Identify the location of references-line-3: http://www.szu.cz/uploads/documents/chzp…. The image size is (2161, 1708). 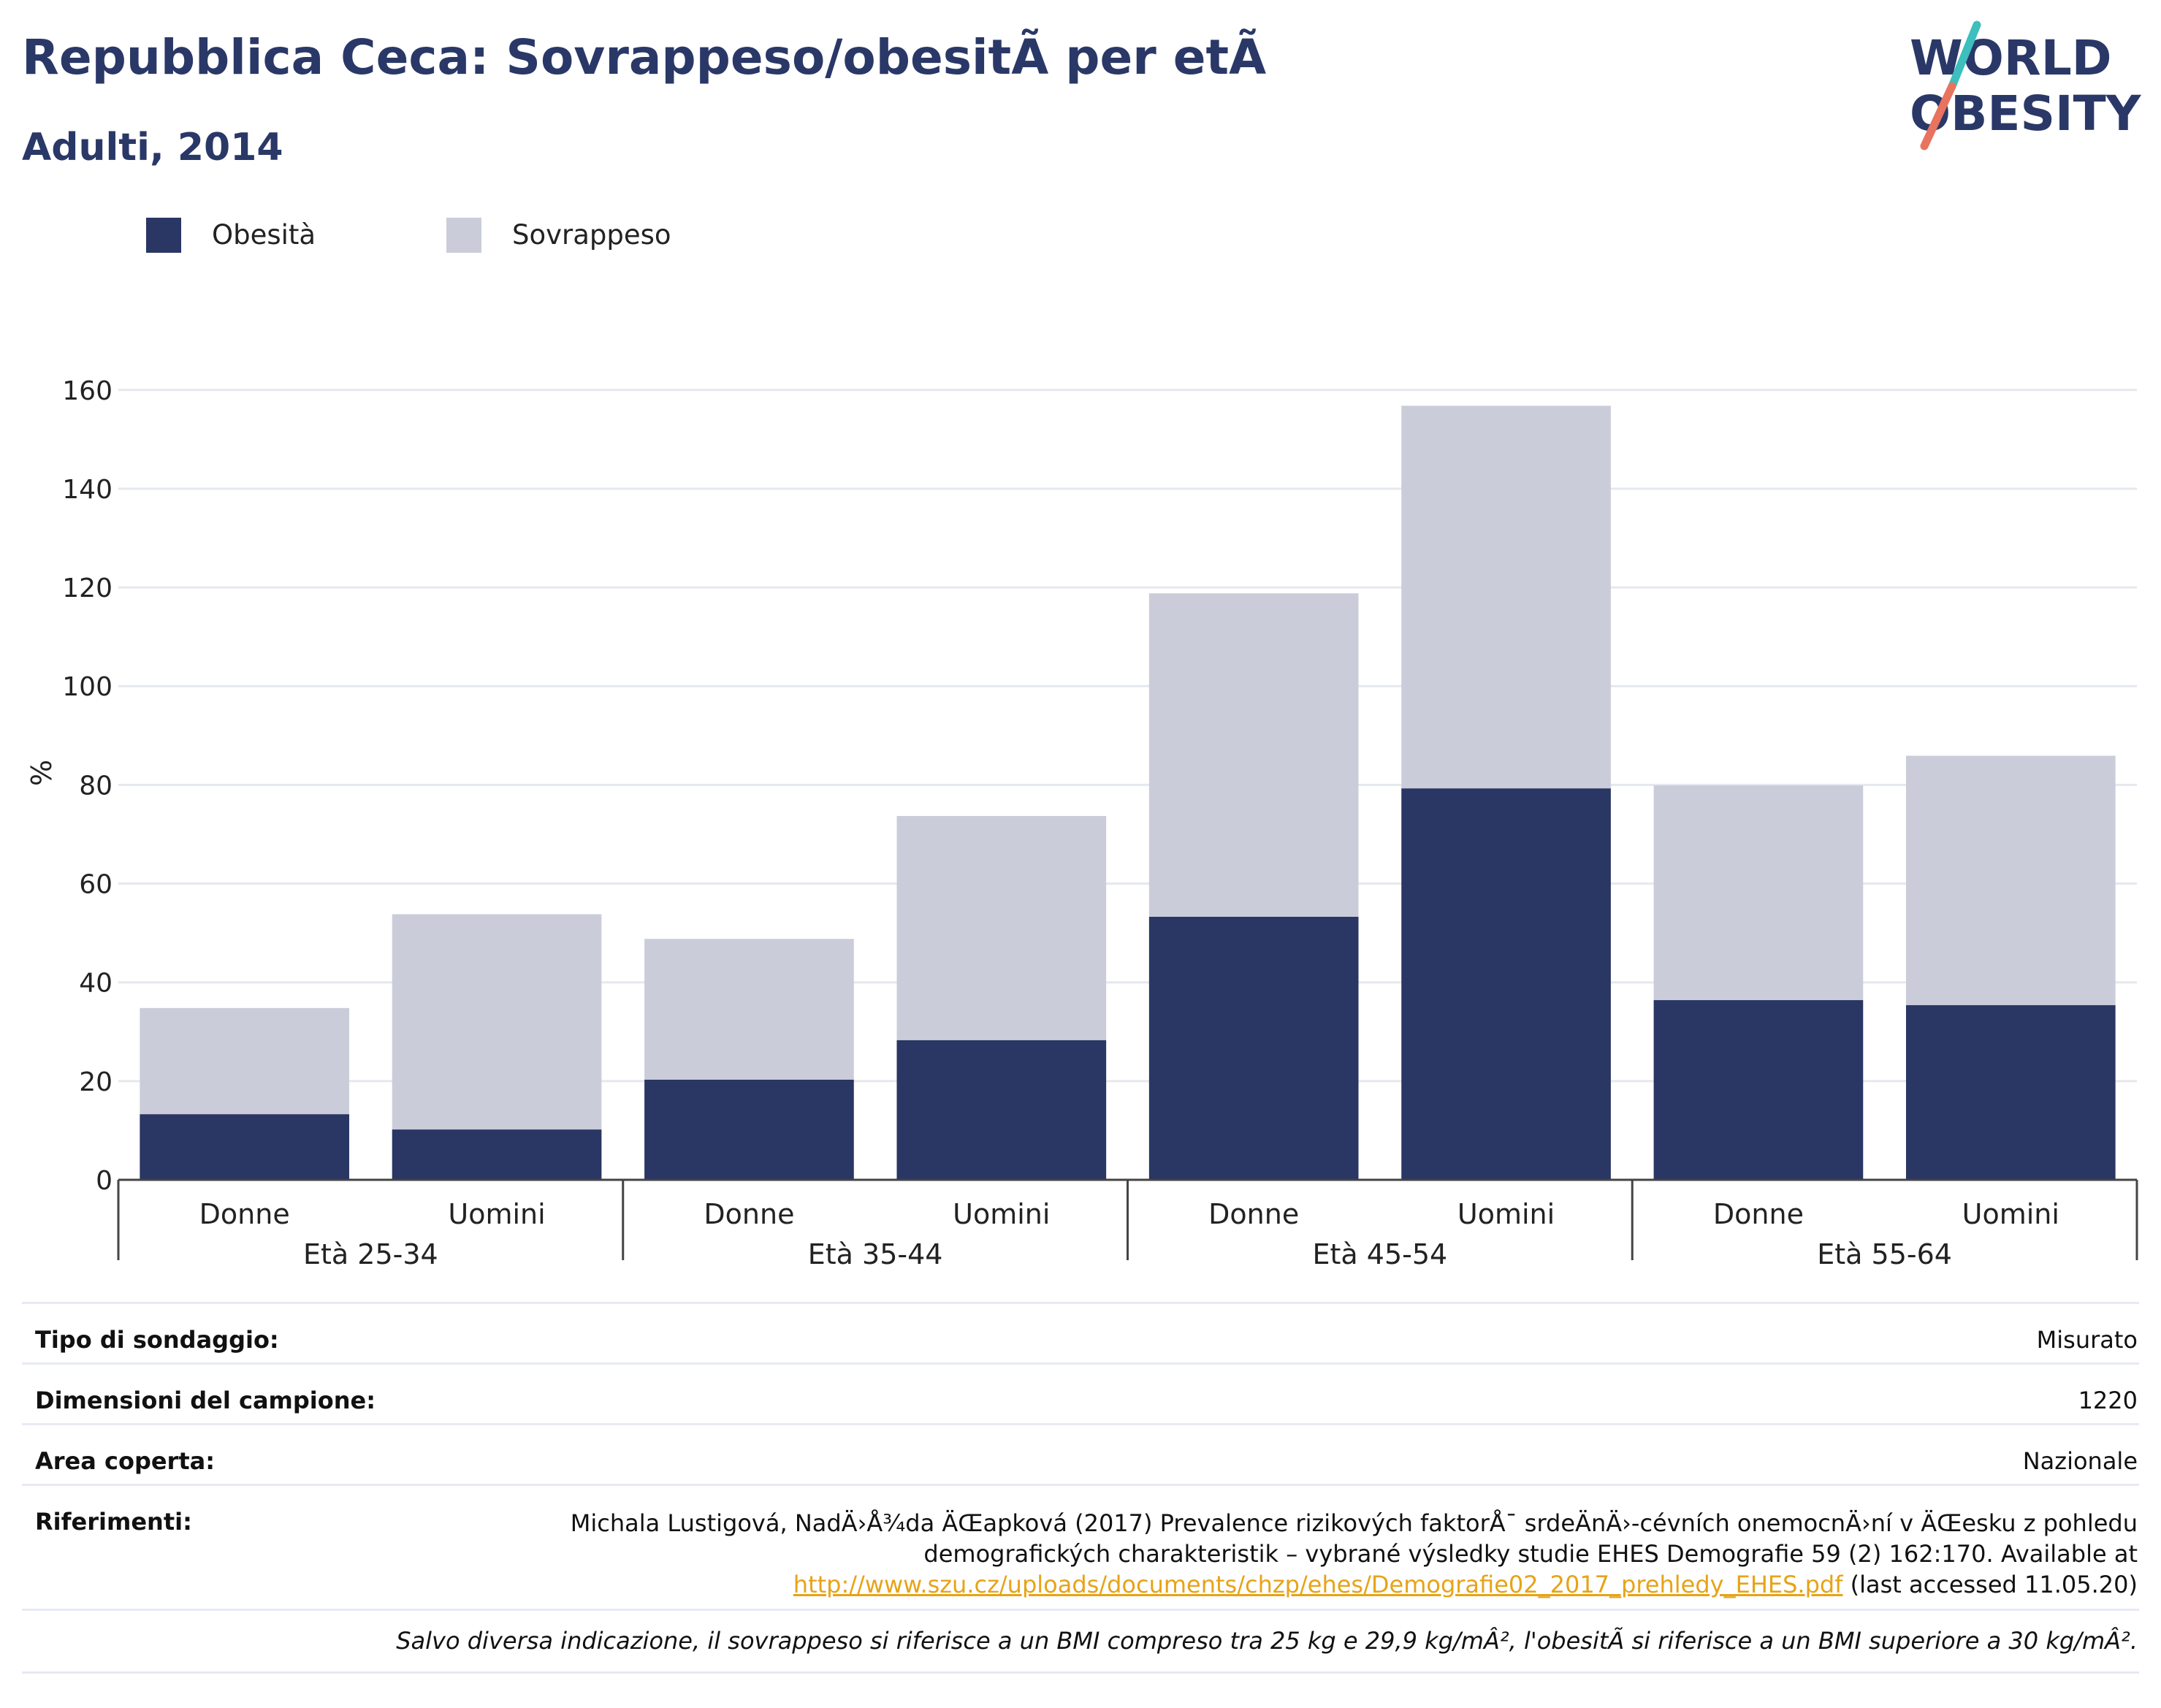
(1334, 1584).